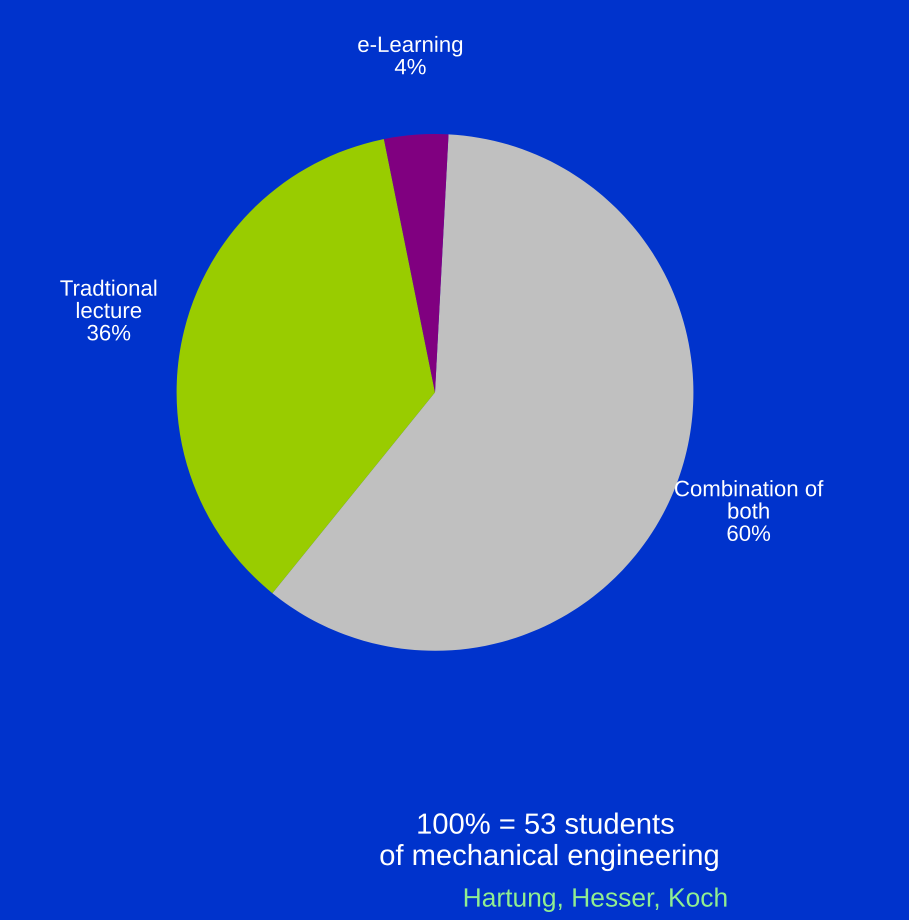  What do you see at coordinates (749, 533) in the screenshot?
I see `data-label: 60%` at bounding box center [749, 533].